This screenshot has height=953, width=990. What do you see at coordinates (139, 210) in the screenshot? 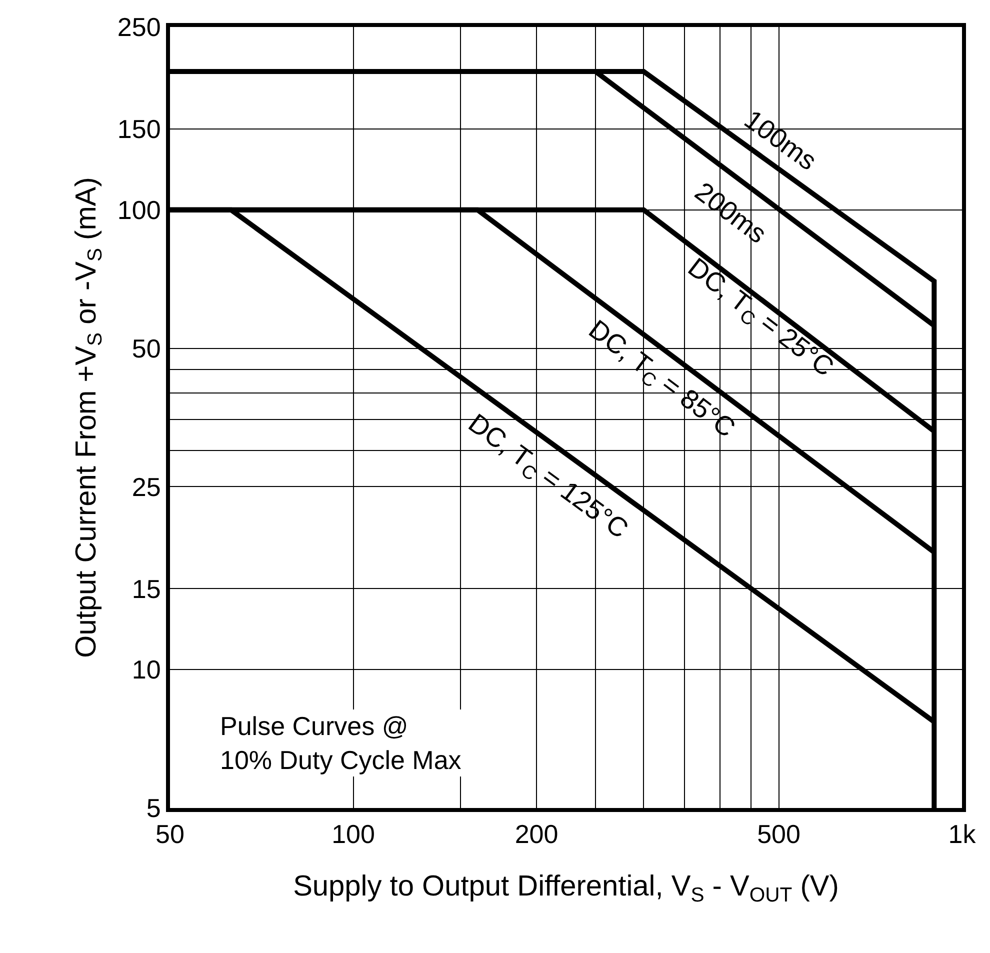
I see `y-tick-label: 100` at bounding box center [139, 210].